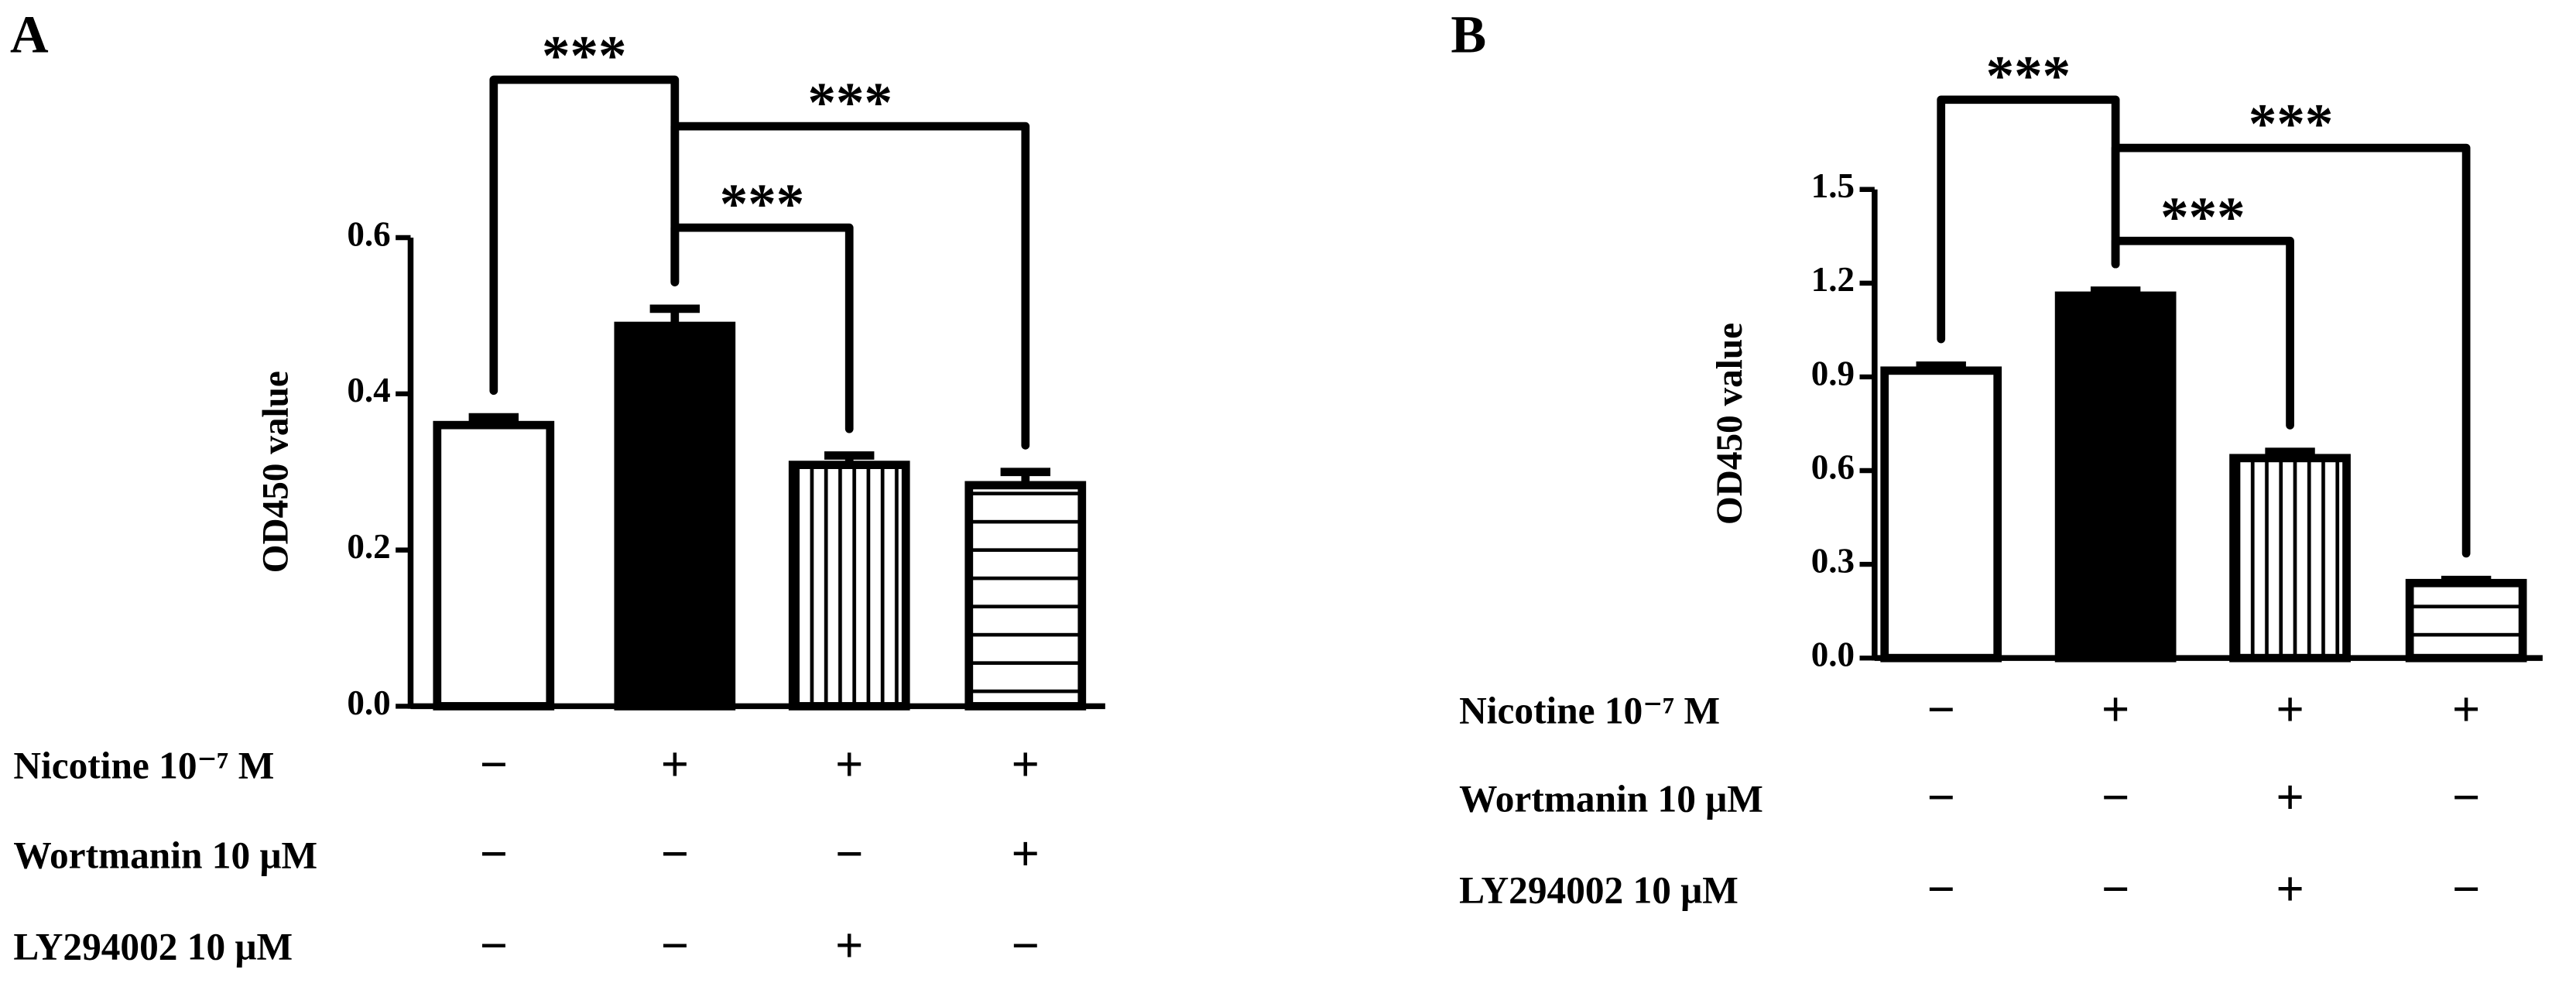 The width and height of the screenshot is (2576, 1007). What do you see at coordinates (1469, 34) in the screenshot?
I see `panel-letter: B` at bounding box center [1469, 34].